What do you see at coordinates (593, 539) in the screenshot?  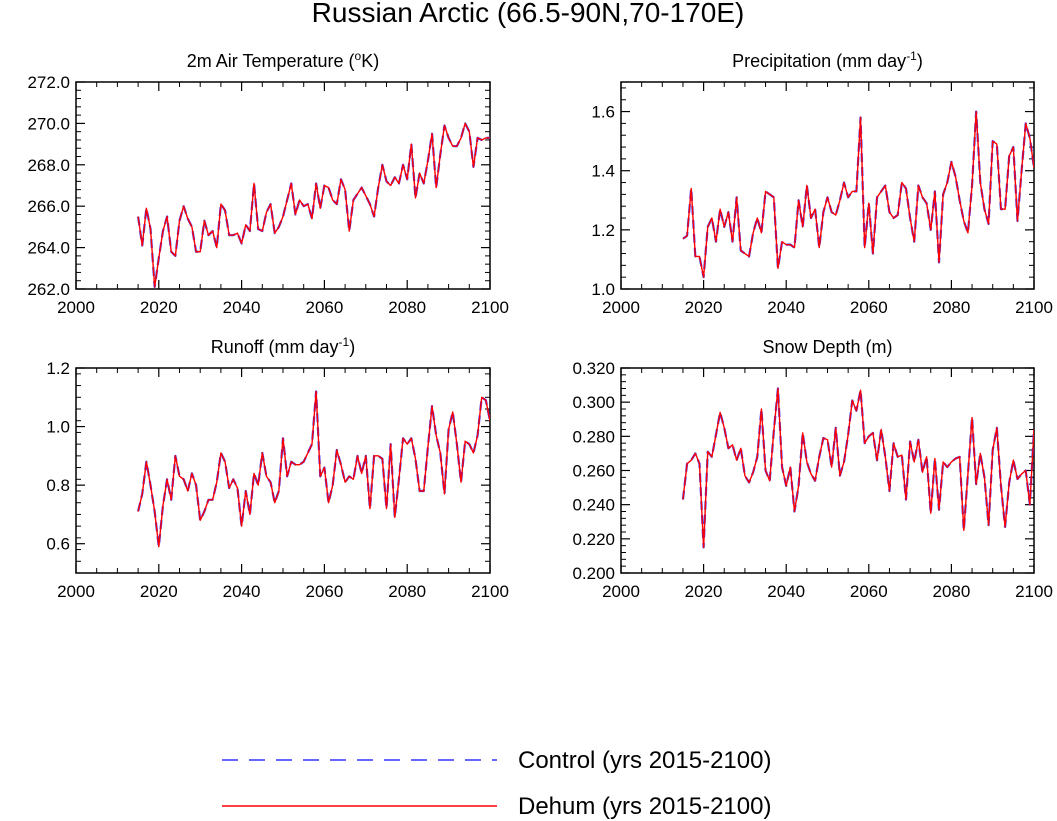 I see `y-tick-label: 0.220` at bounding box center [593, 539].